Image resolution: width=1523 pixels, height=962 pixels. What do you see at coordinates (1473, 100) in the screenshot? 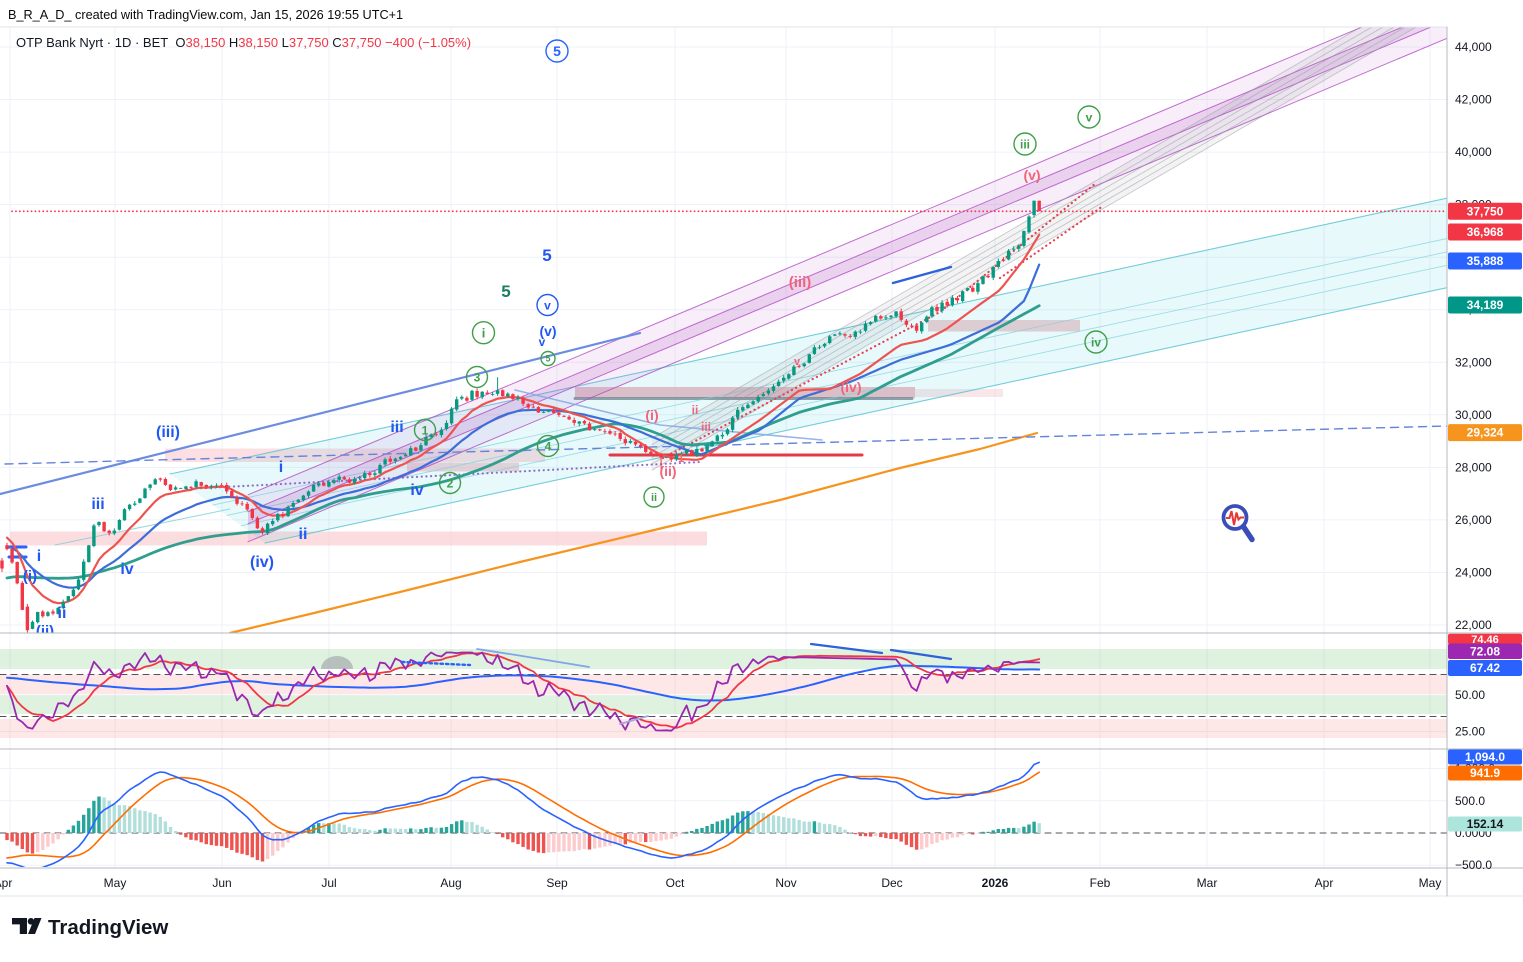
I see `svg-text: 42,000` at bounding box center [1473, 100].